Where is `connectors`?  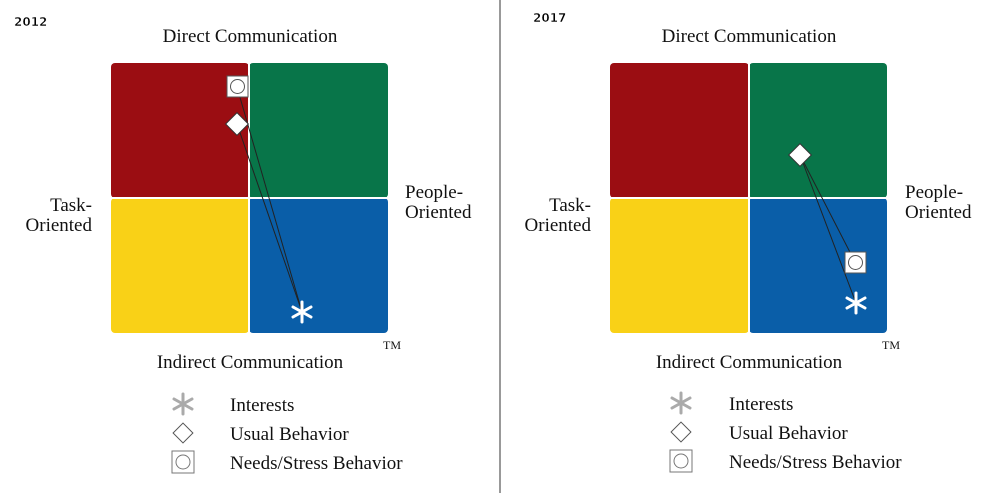 connectors is located at coordinates (828, 229).